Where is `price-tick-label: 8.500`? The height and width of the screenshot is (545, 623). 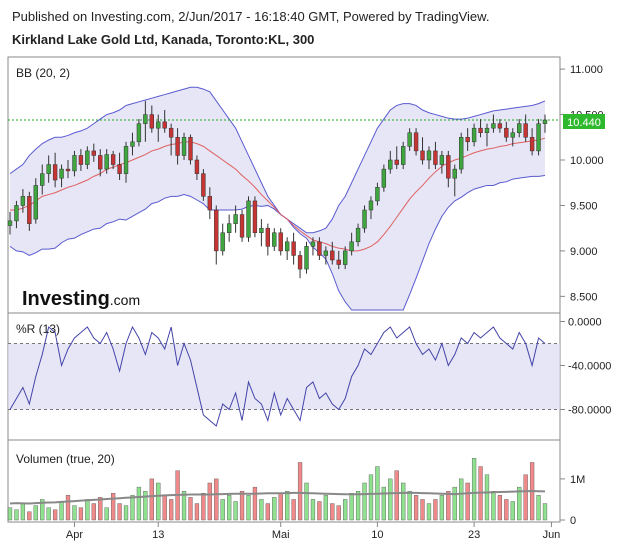 price-tick-label: 8.500 is located at coordinates (584, 297).